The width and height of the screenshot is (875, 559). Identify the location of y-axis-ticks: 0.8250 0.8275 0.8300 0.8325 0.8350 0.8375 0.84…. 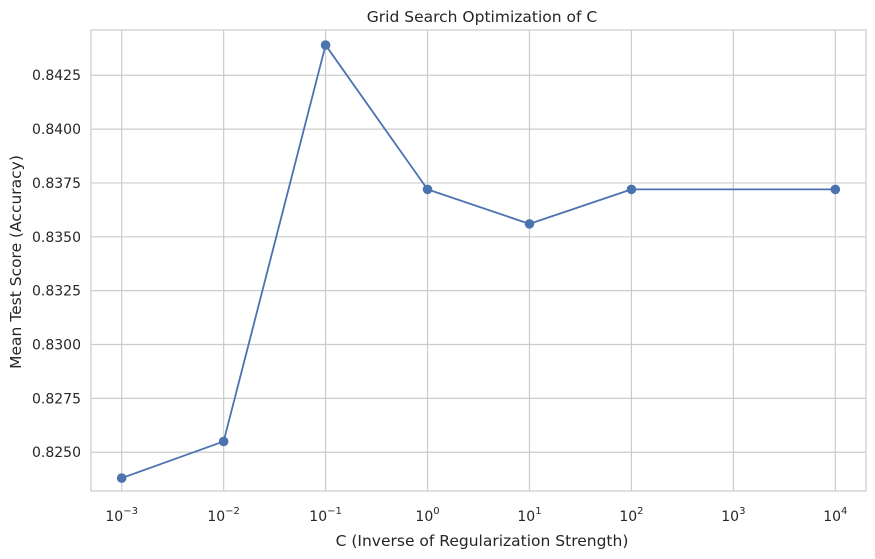
(56, 264).